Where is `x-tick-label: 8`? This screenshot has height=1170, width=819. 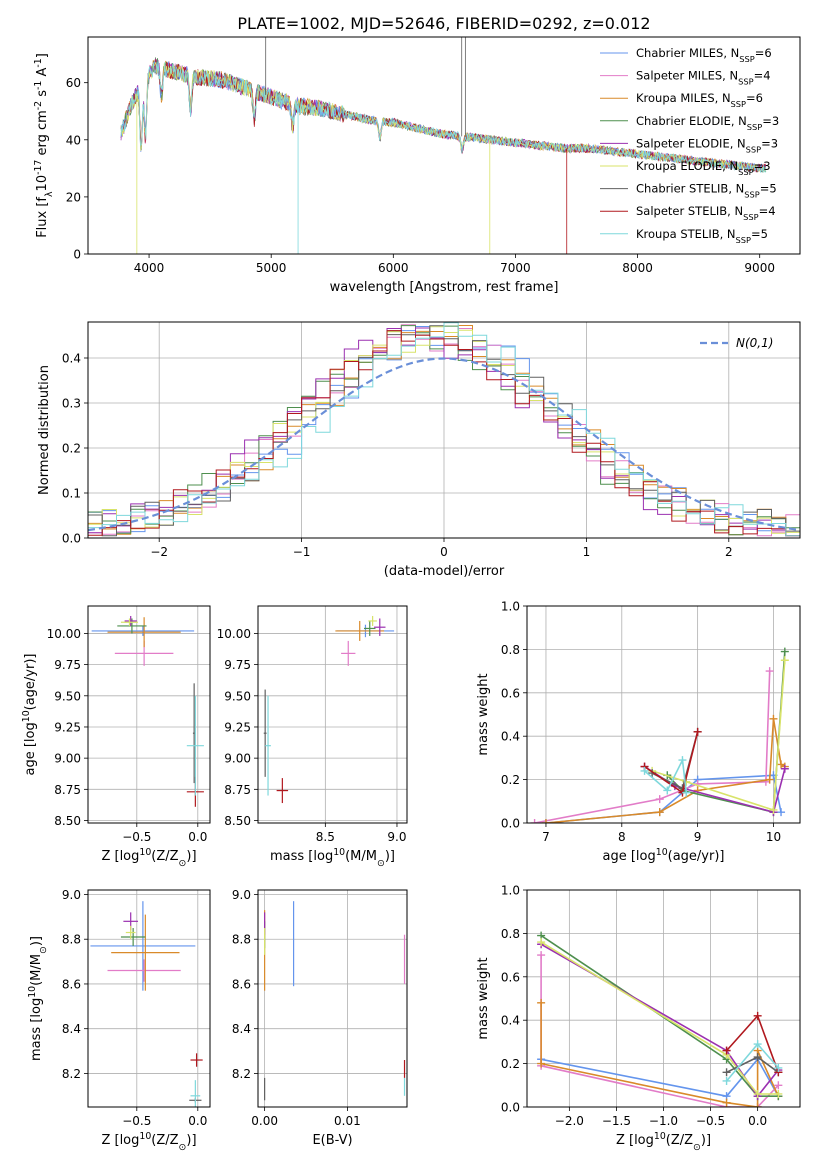
x-tick-label: 8 is located at coordinates (622, 837).